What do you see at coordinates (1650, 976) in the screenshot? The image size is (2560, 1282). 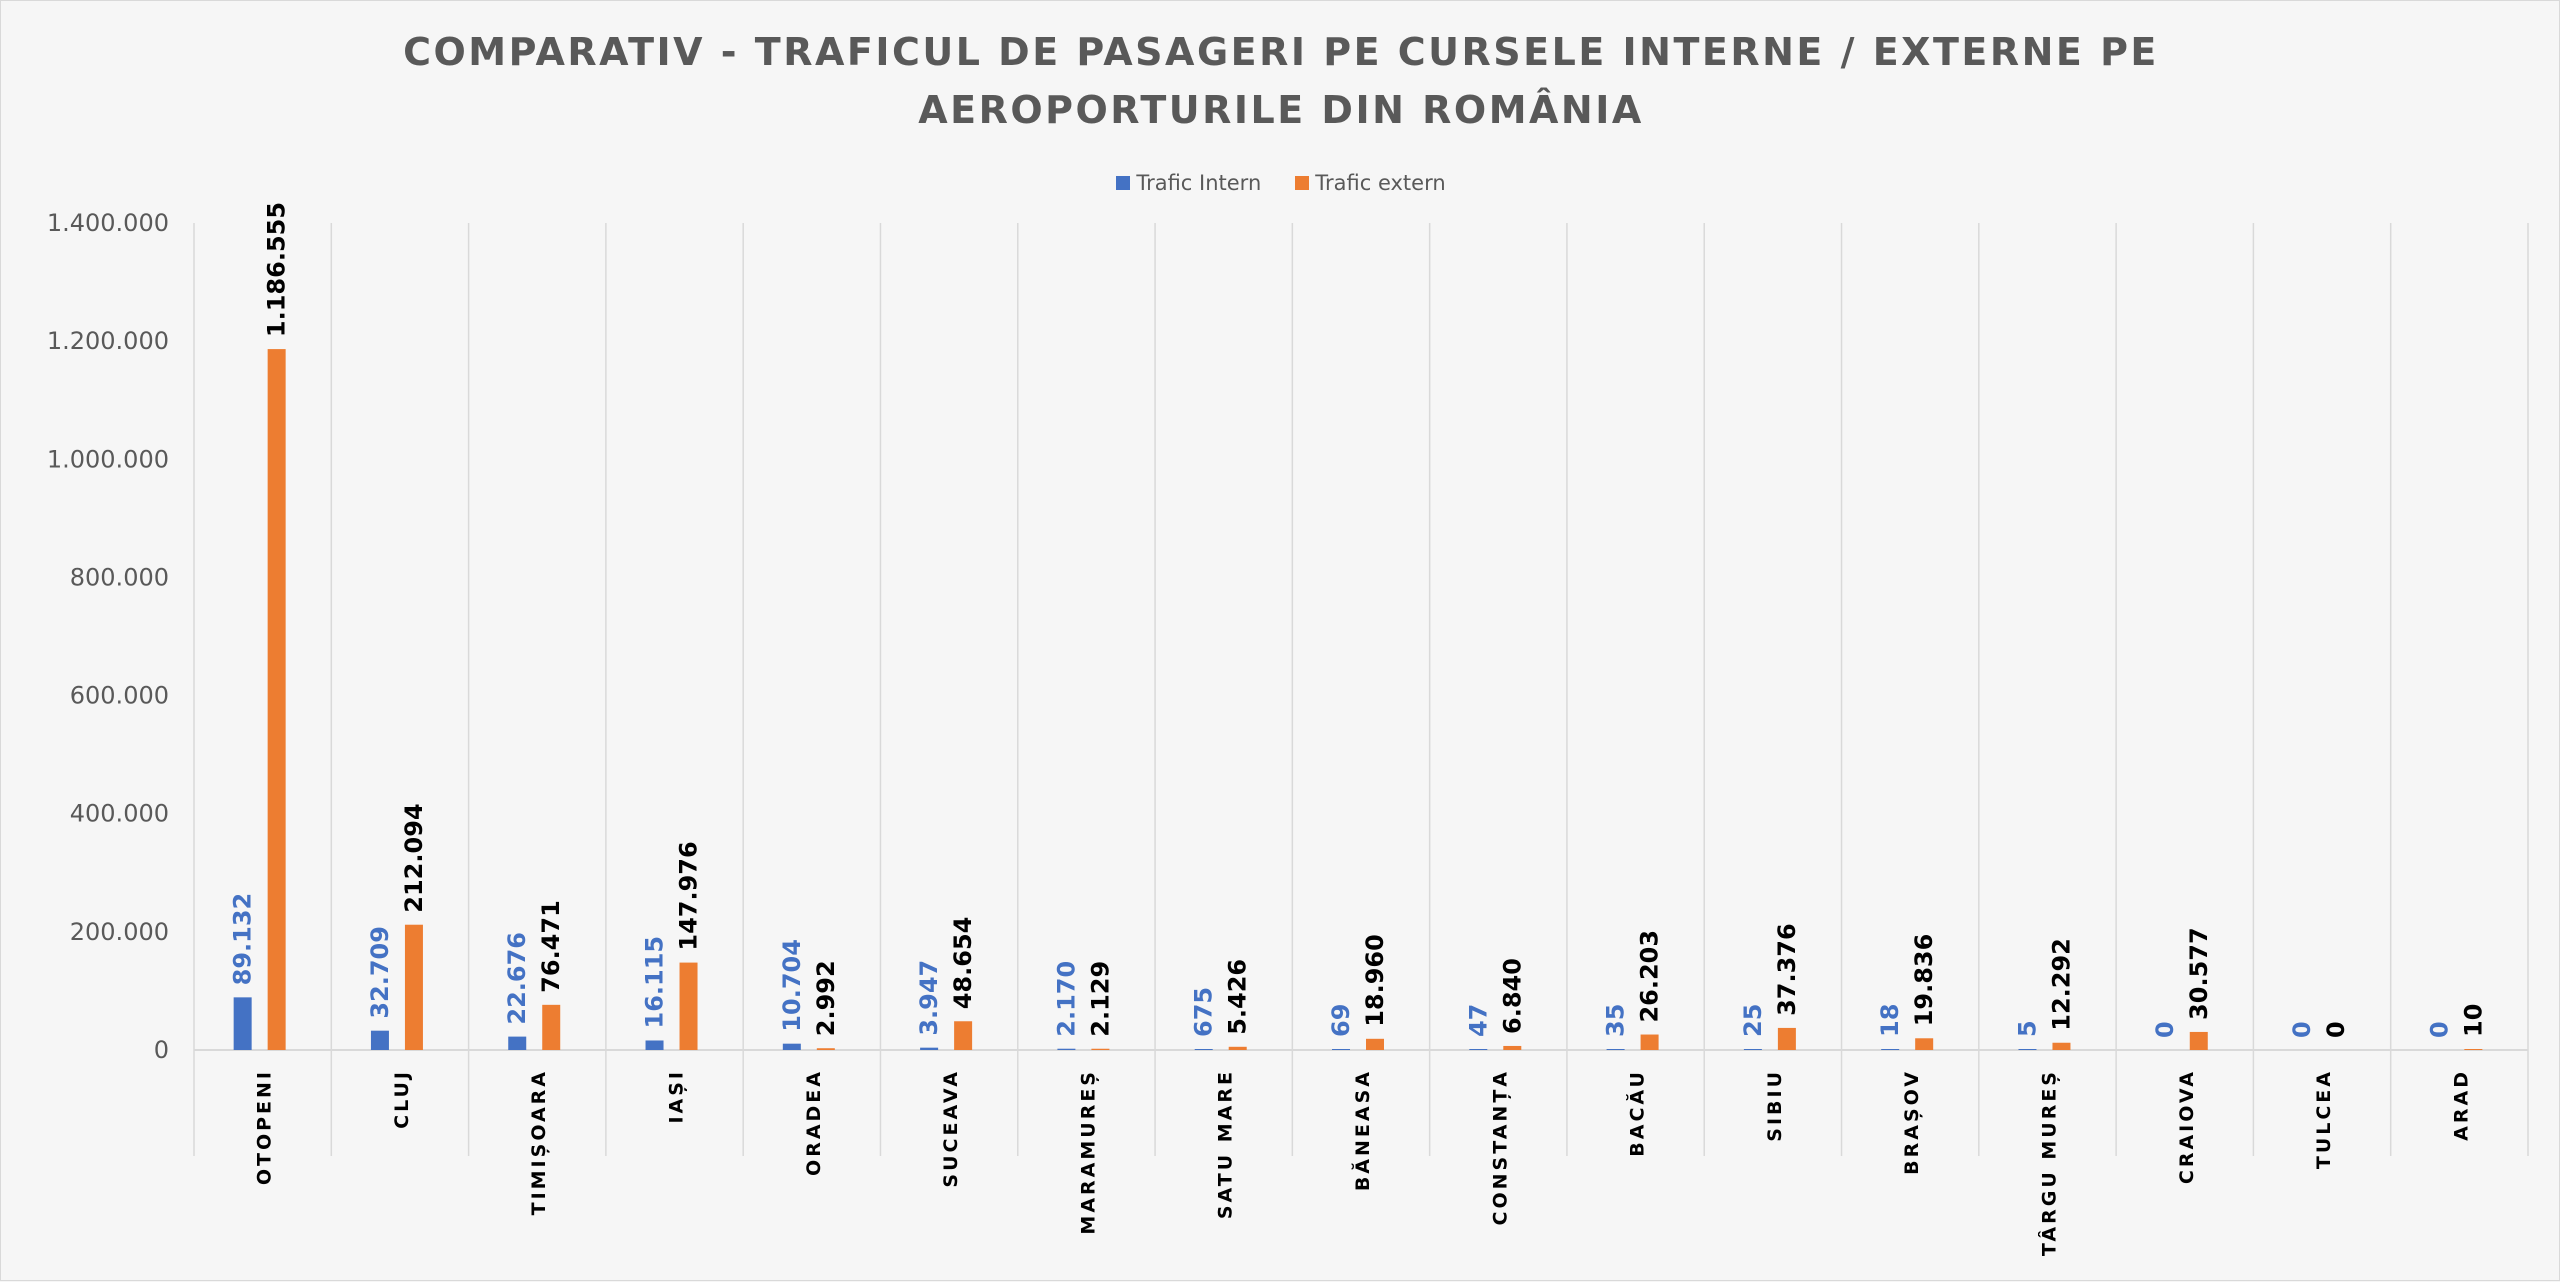 I see `data-label-extern: 26.203` at bounding box center [1650, 976].